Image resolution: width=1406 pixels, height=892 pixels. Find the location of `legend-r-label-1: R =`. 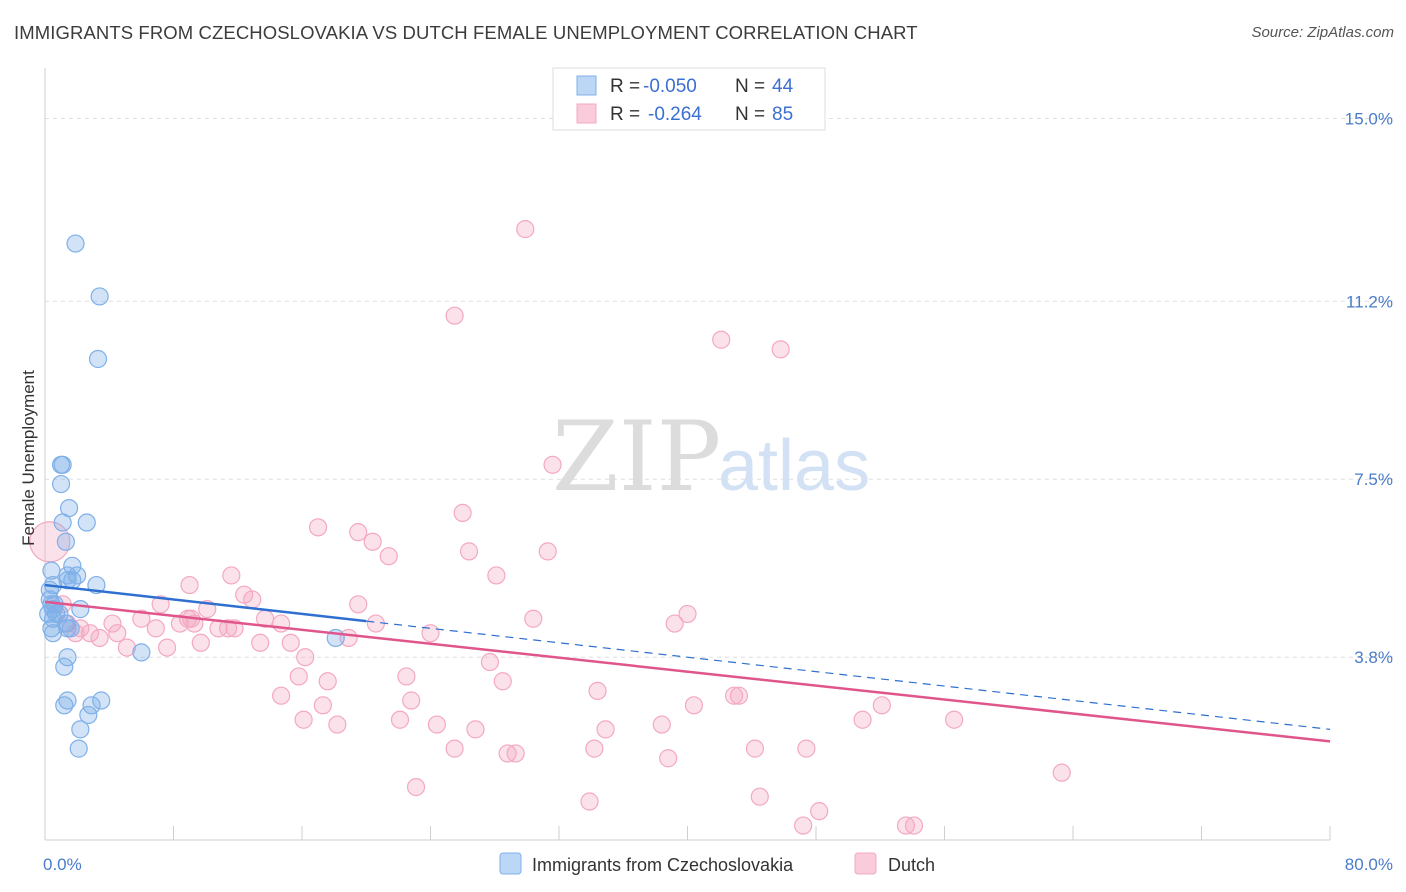

legend-r-label-1: R = is located at coordinates (625, 114).